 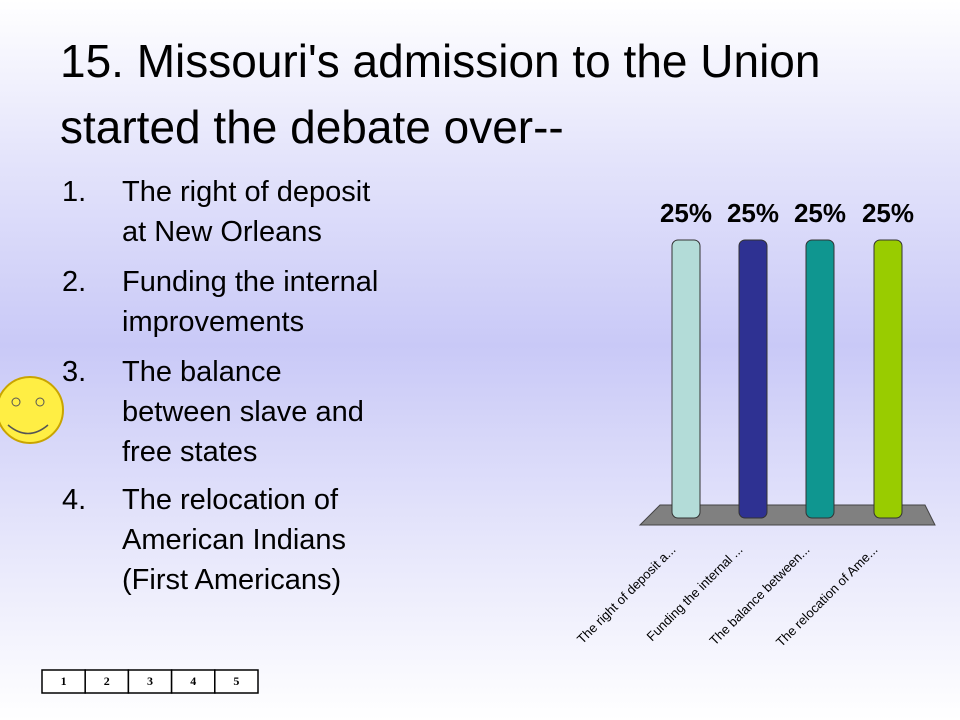 What do you see at coordinates (787, 515) in the screenshot?
I see `chart-floor` at bounding box center [787, 515].